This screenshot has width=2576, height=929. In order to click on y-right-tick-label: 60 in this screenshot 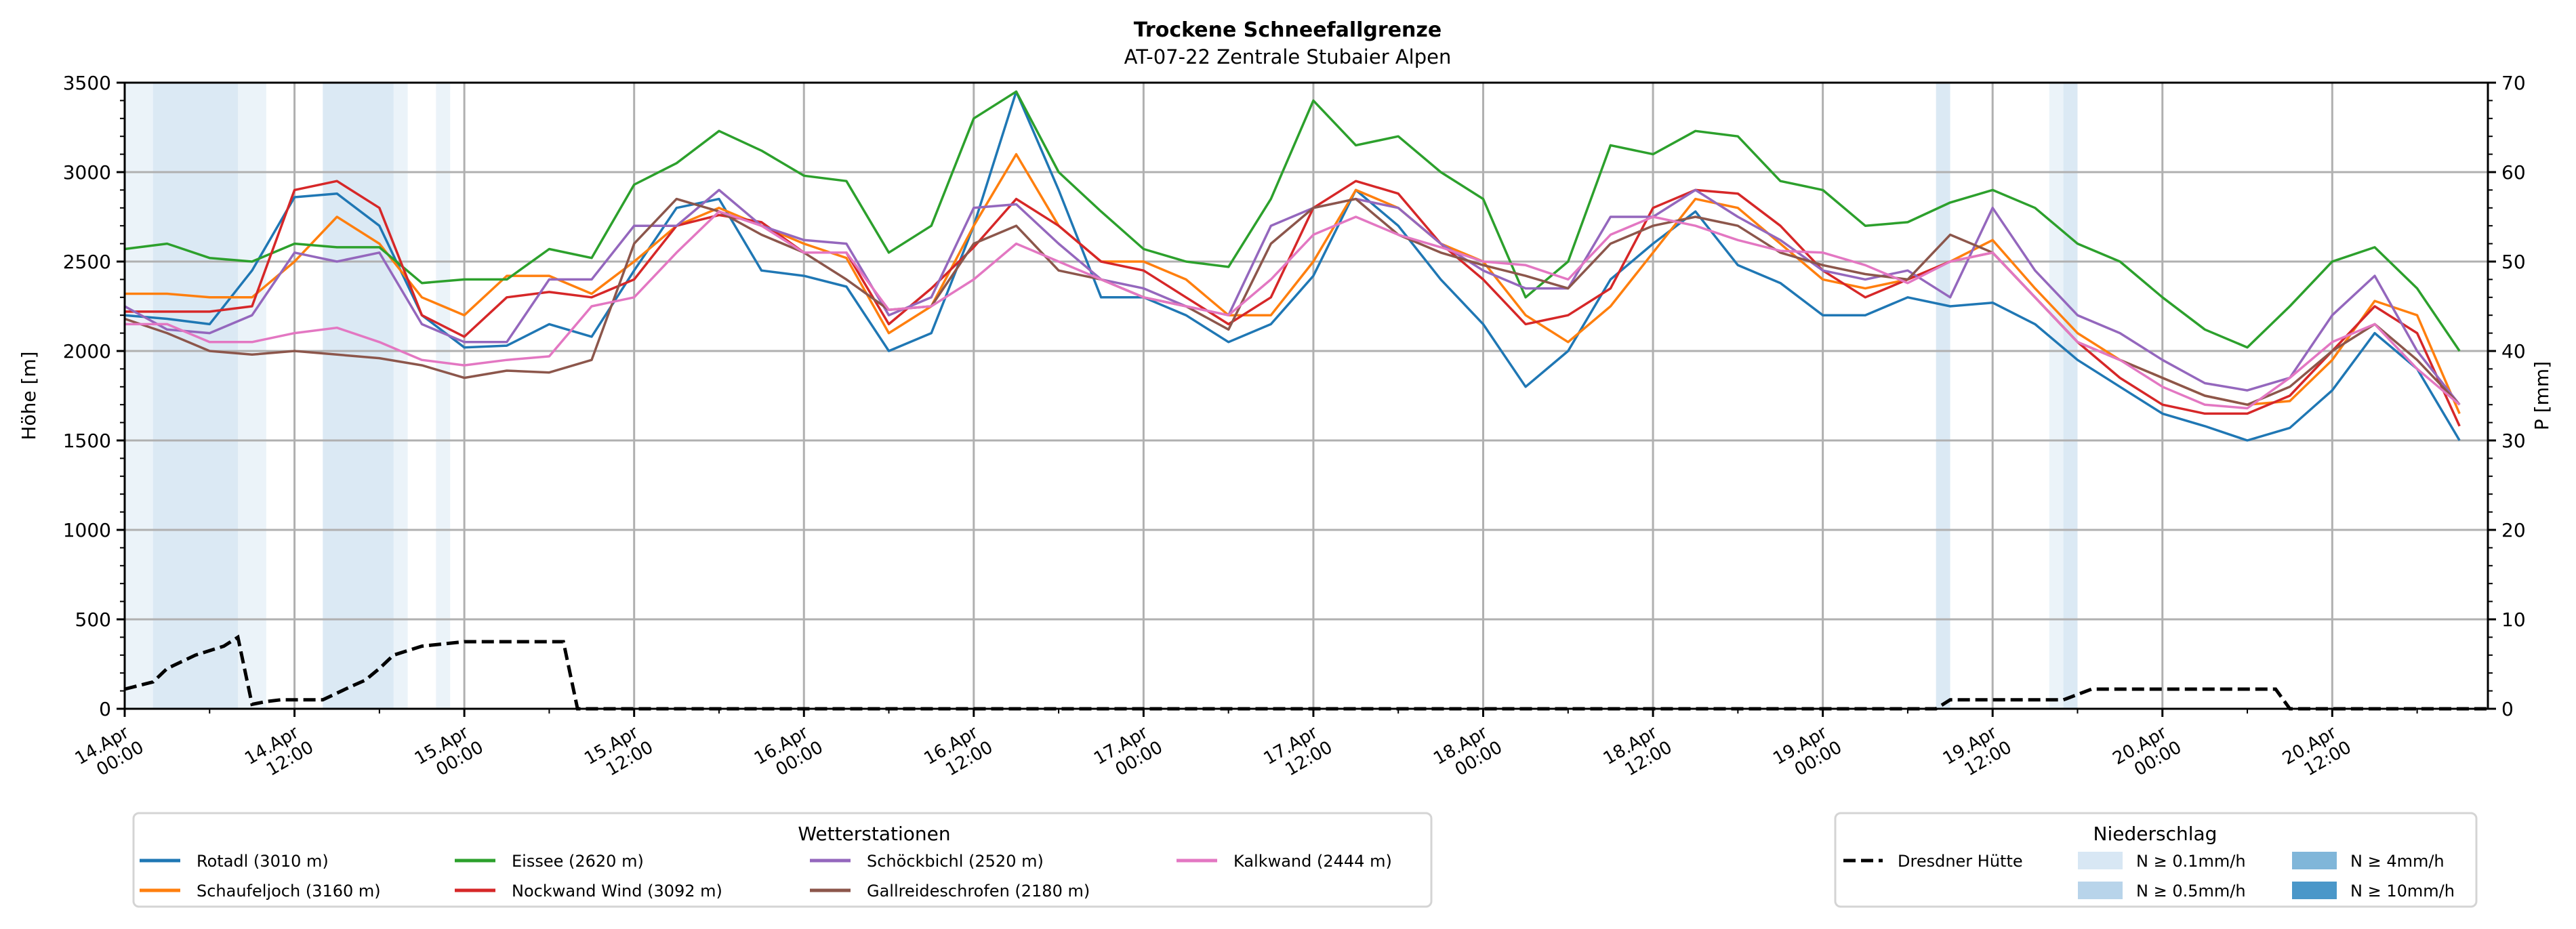, I will do `click(2514, 172)`.